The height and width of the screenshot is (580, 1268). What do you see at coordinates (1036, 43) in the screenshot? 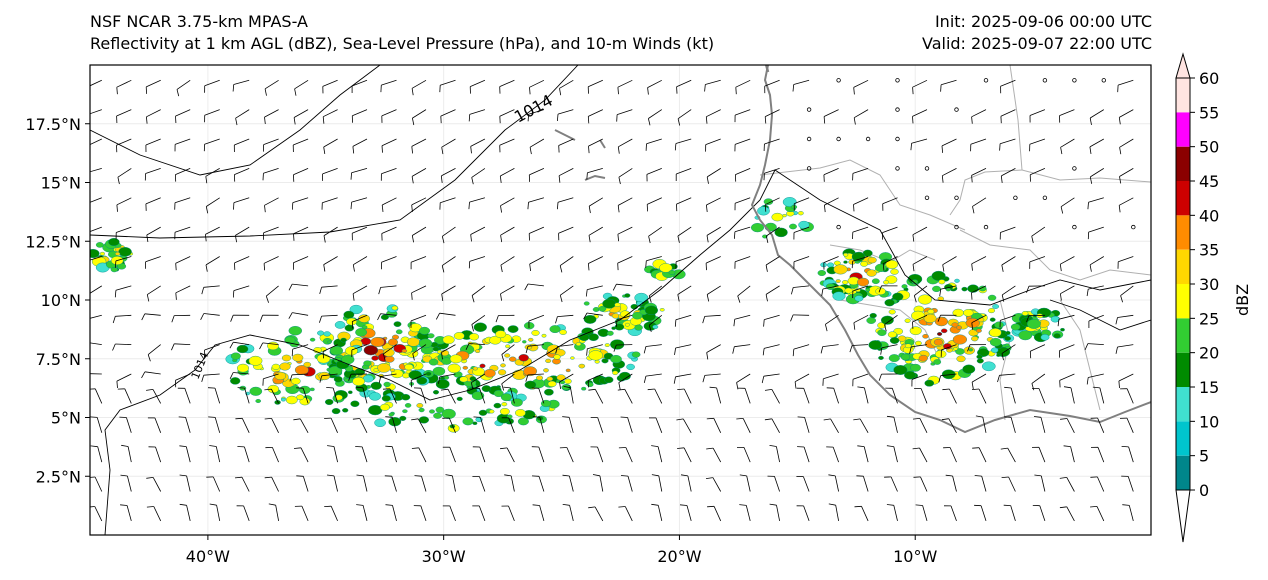
I see `valid-time: Valid: 2025-09-07 22:00 UTC` at bounding box center [1036, 43].